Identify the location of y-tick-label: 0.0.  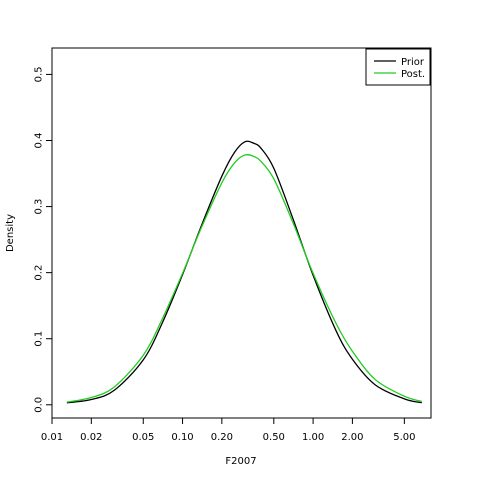
(39, 405).